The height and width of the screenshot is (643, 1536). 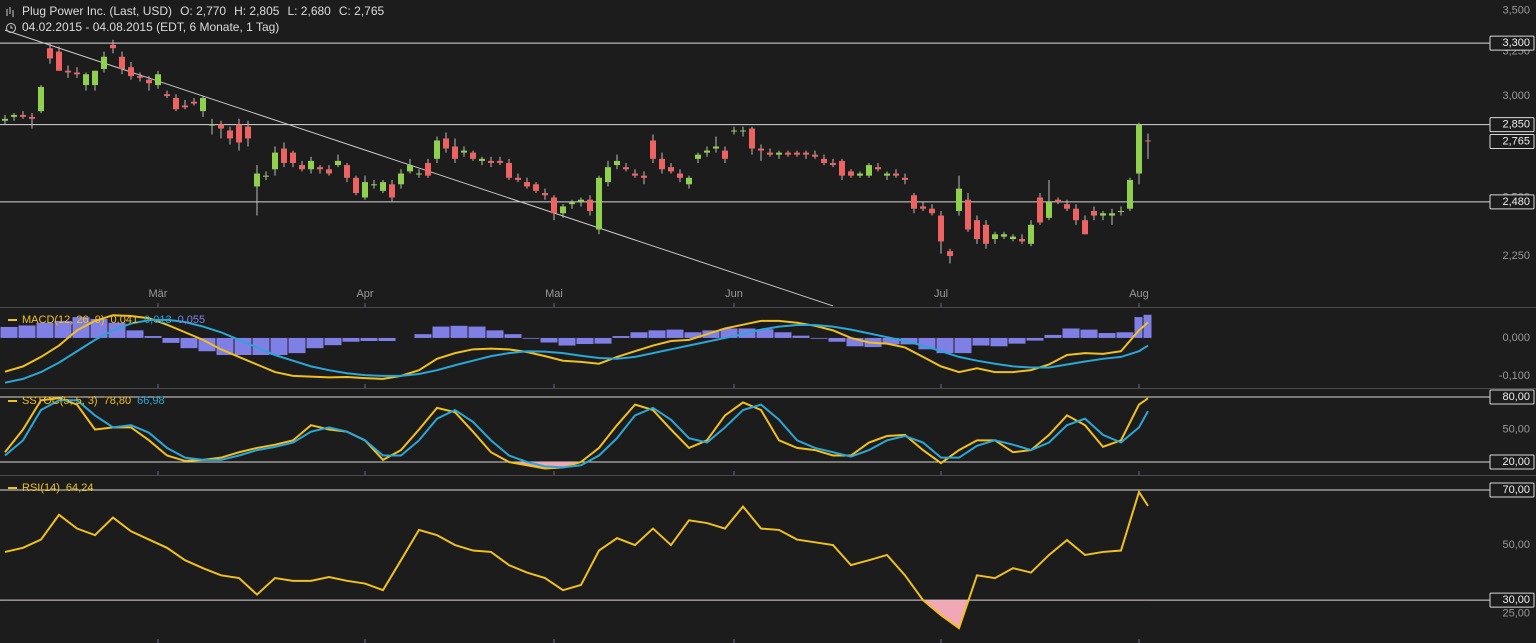 What do you see at coordinates (1516, 490) in the screenshot?
I see `level-label: 70,00` at bounding box center [1516, 490].